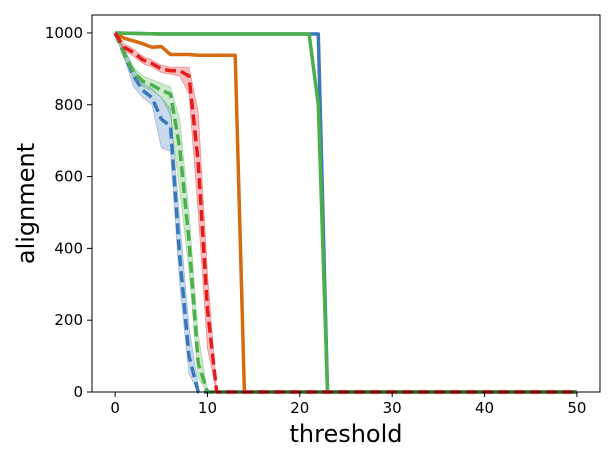 This screenshot has height=461, width=615. What do you see at coordinates (576, 408) in the screenshot?
I see `x-tick-label: 50` at bounding box center [576, 408].